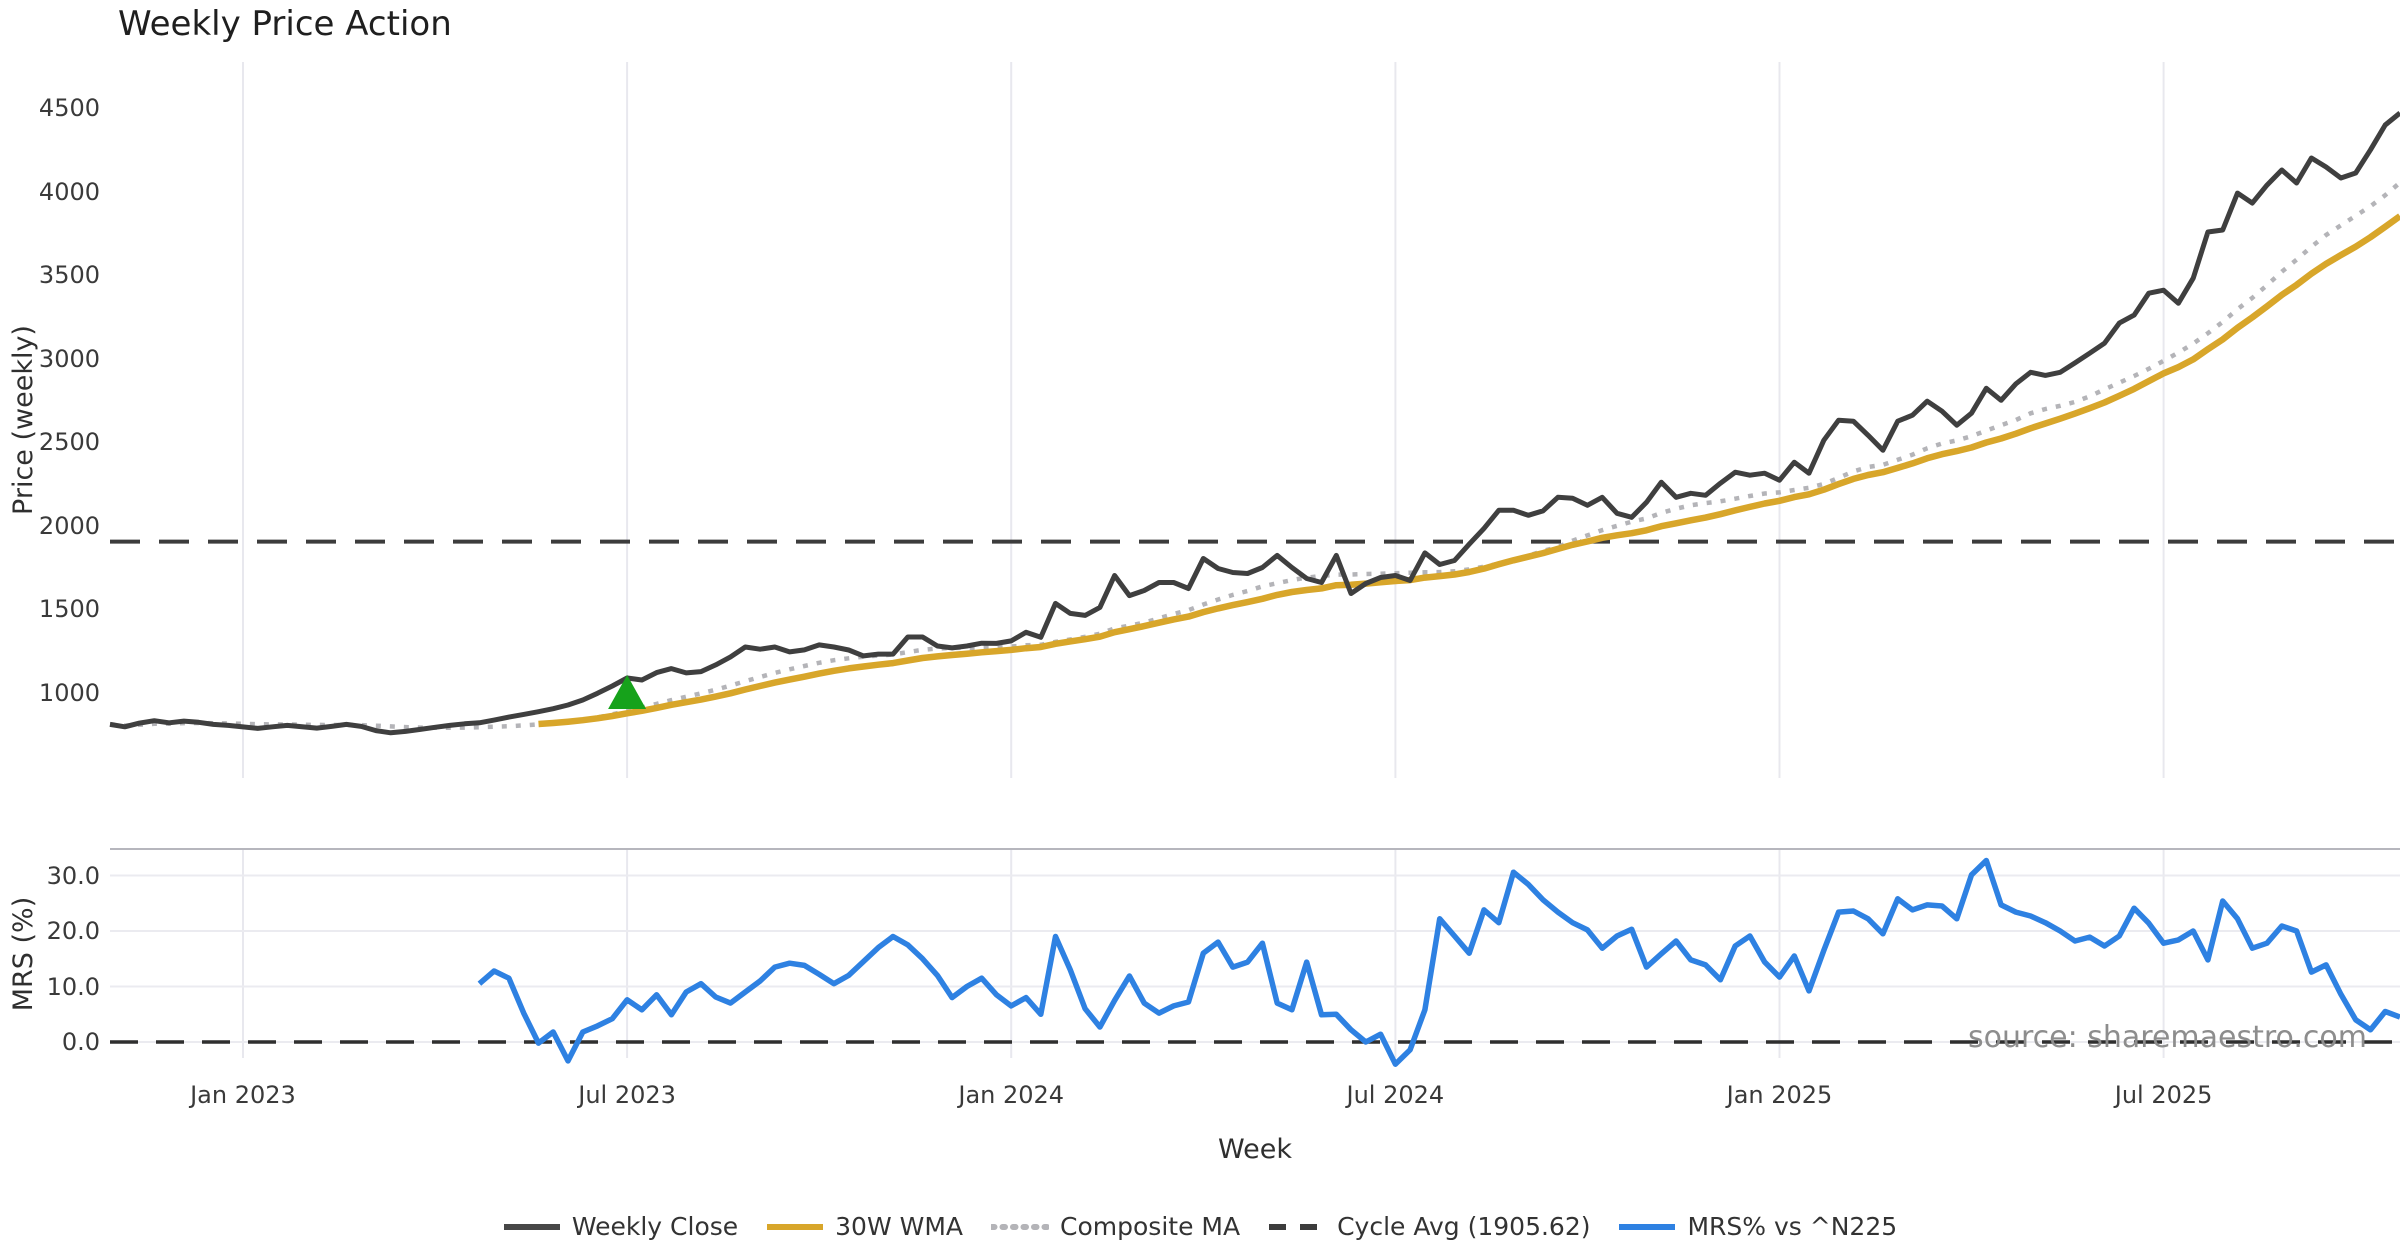  Describe the element at coordinates (1464, 1226) in the screenshot. I see `legend-label: Cycle Avg (1905.62)` at that location.